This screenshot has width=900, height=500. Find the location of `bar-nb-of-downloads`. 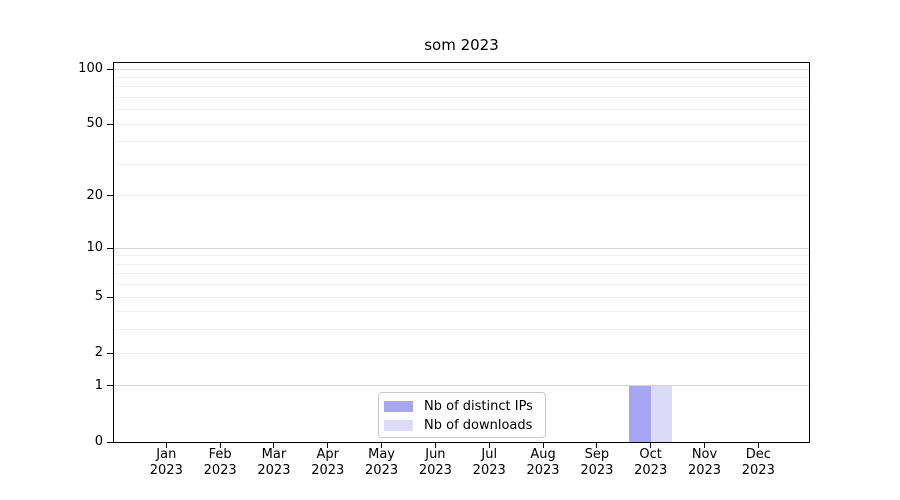

bar-nb-of-downloads is located at coordinates (661, 413).